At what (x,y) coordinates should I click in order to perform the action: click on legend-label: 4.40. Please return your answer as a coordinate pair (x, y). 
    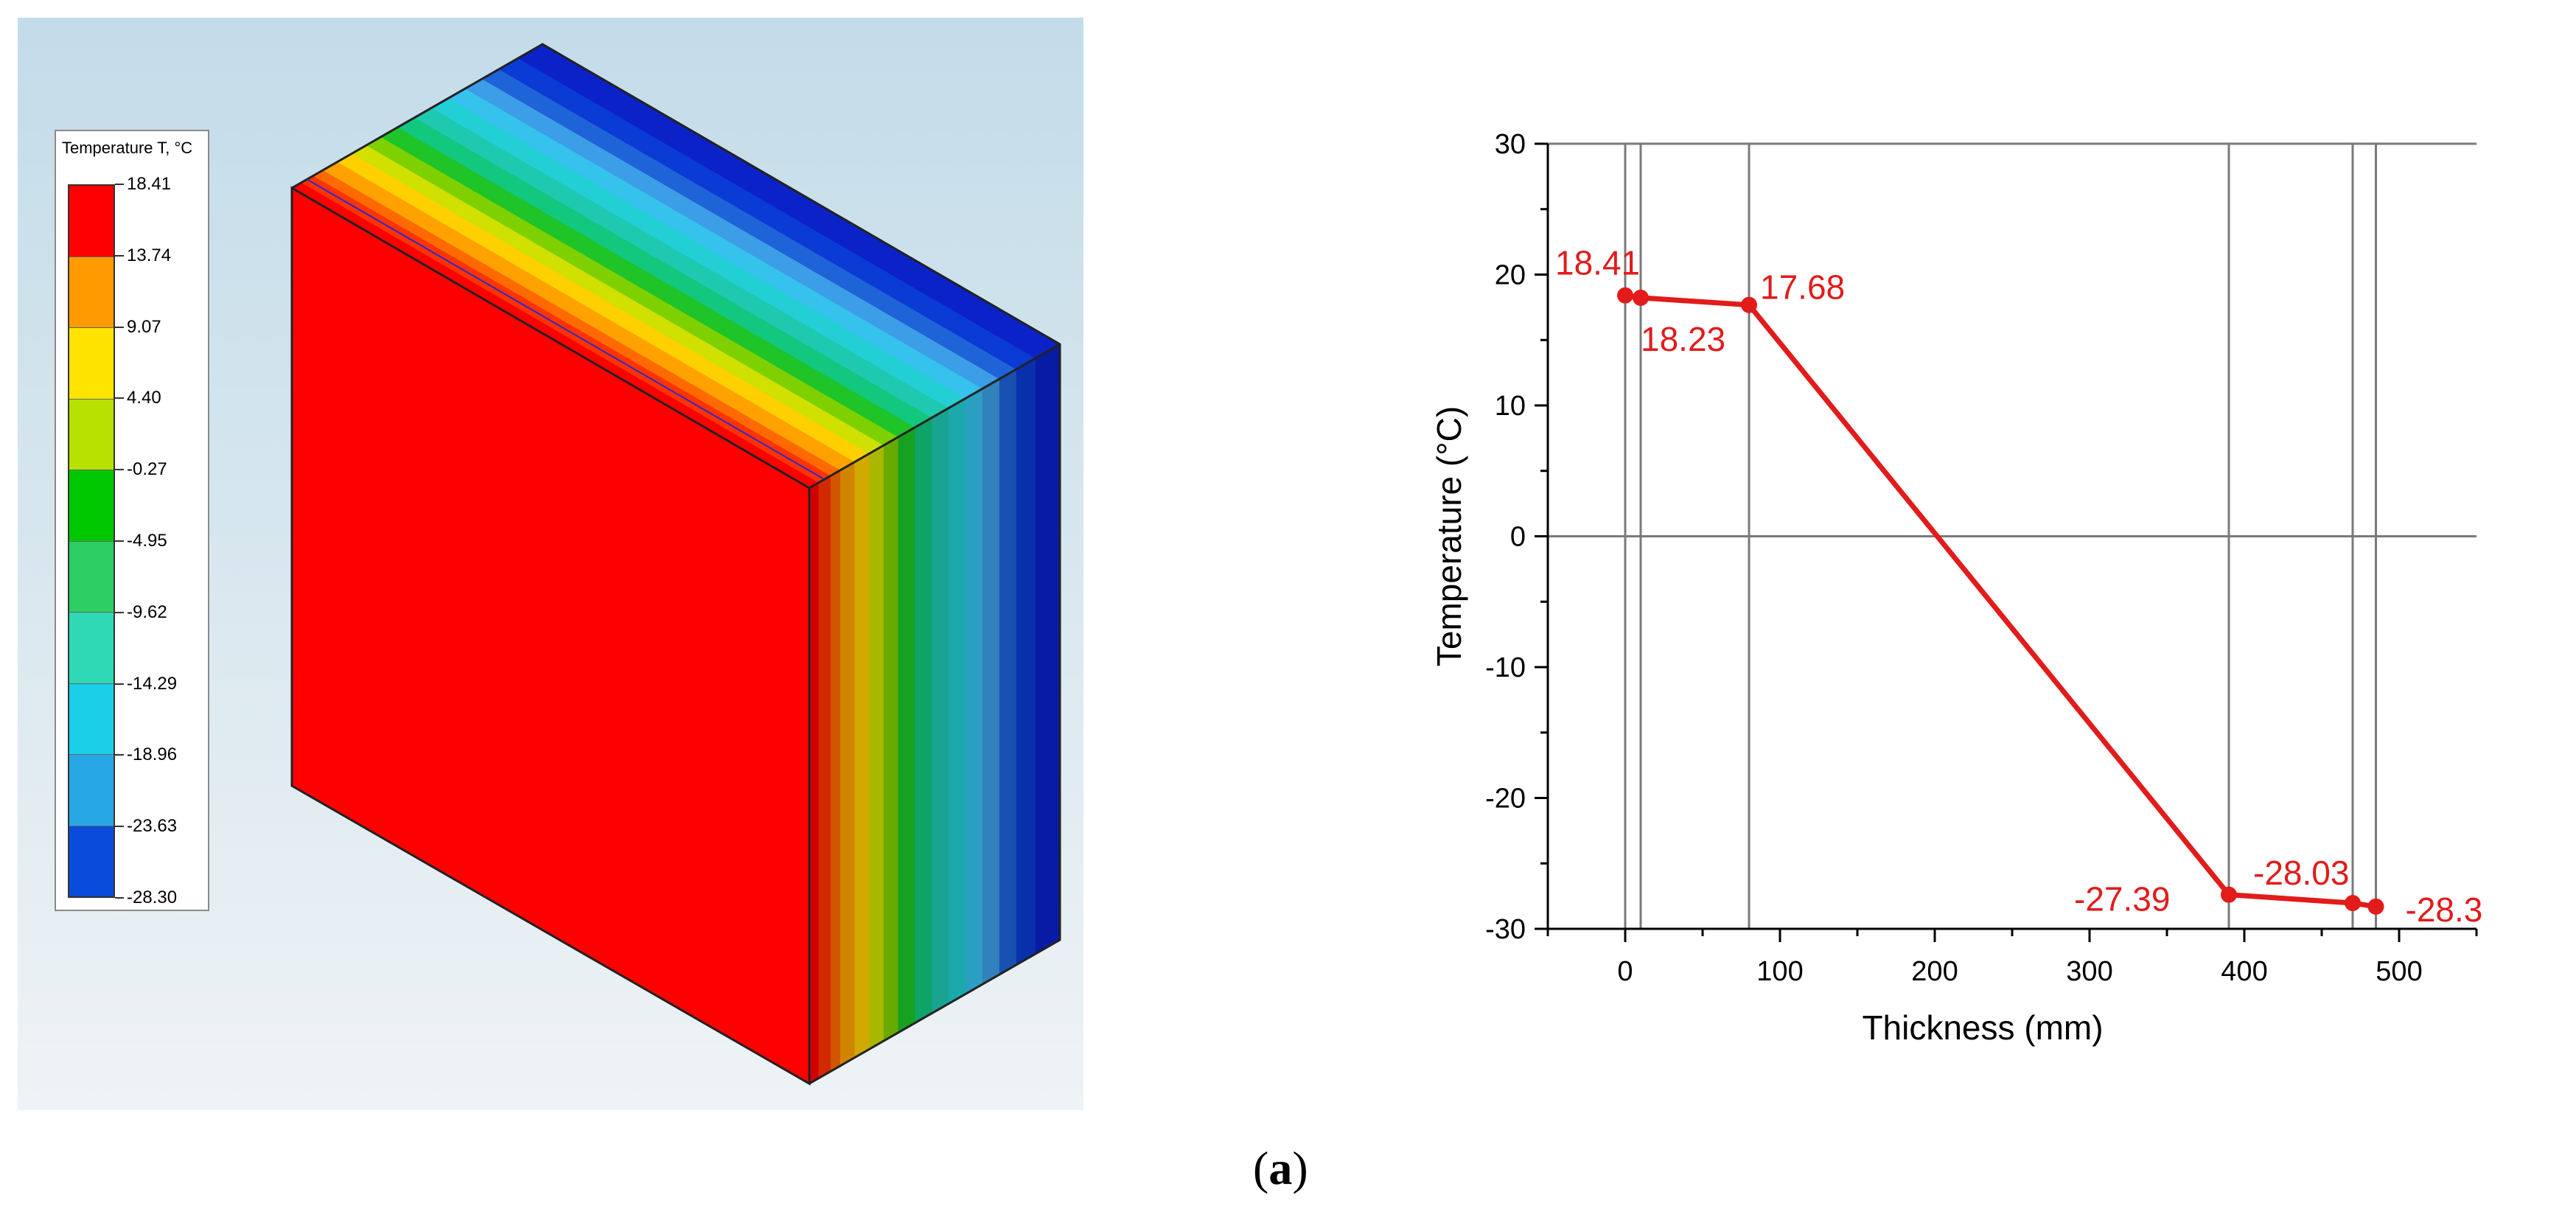
    Looking at the image, I should click on (144, 398).